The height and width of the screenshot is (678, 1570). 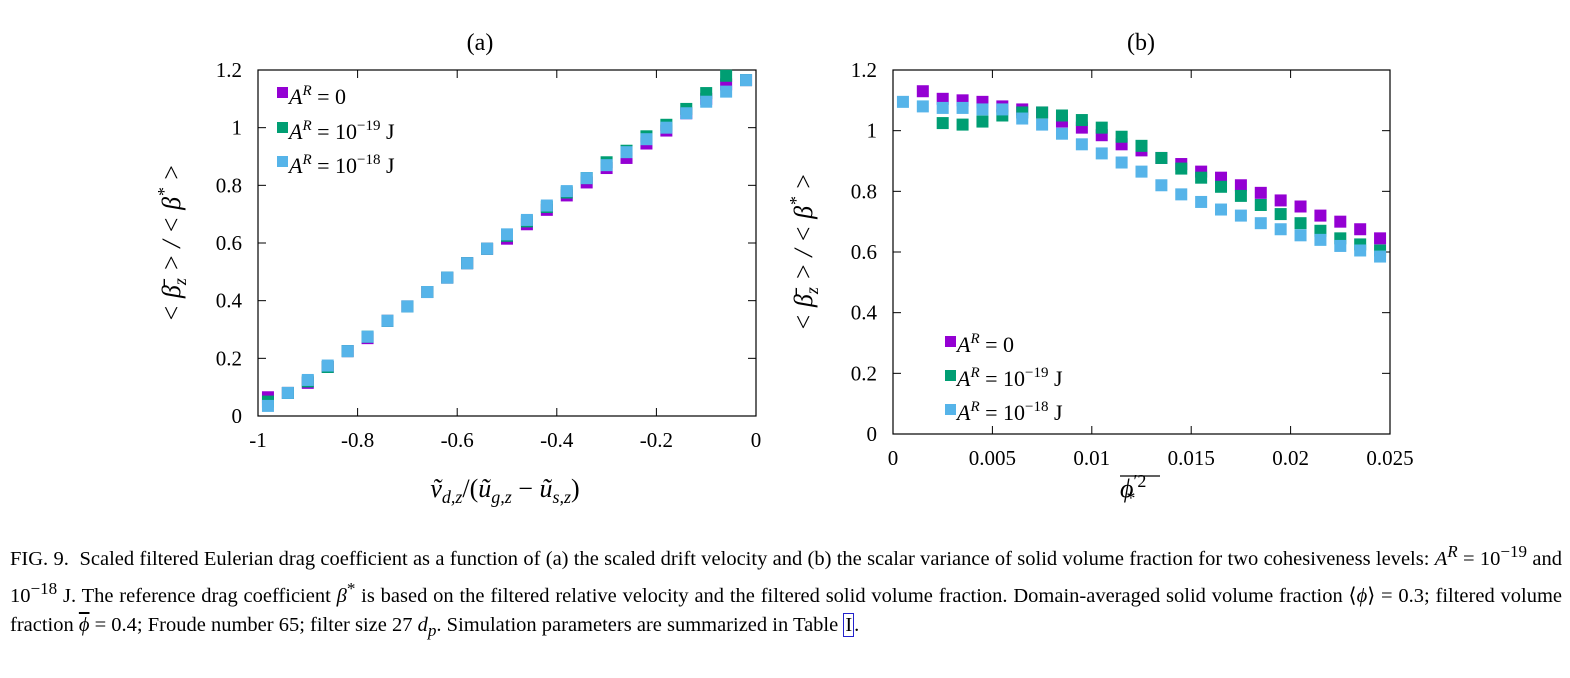 What do you see at coordinates (341, 131) in the screenshot?
I see `legend-a-label-2: AR = 10−19 J` at bounding box center [341, 131].